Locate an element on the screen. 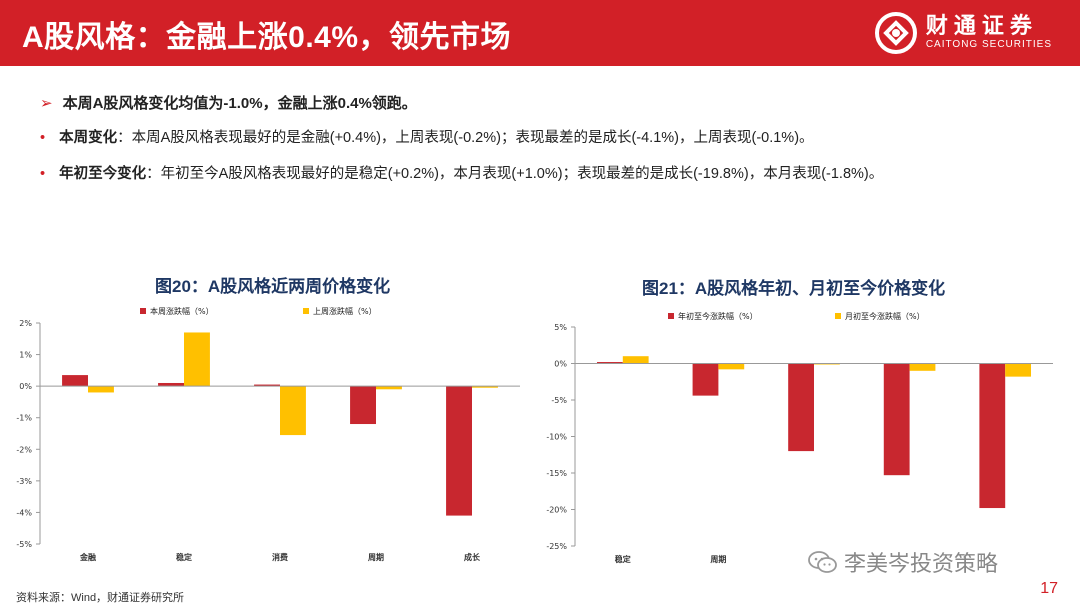 This screenshot has height=608, width=1080. company-logo: 财通证券 CAITONG SECURITIES is located at coordinates (963, 33).